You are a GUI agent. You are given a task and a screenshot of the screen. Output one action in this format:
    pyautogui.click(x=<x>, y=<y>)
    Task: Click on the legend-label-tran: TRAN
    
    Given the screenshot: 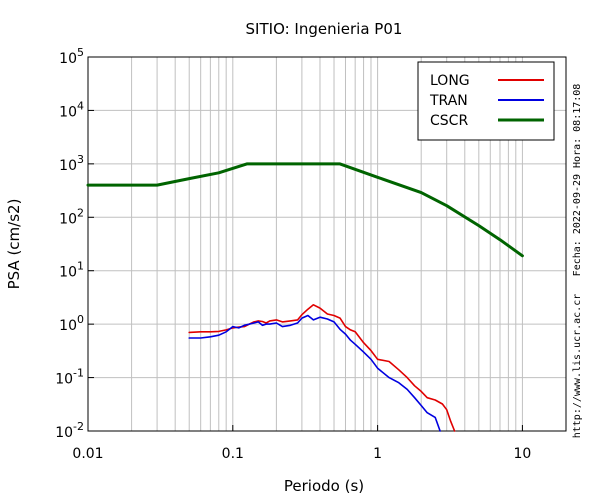 What is the action you would take?
    pyautogui.click(x=448, y=101)
    